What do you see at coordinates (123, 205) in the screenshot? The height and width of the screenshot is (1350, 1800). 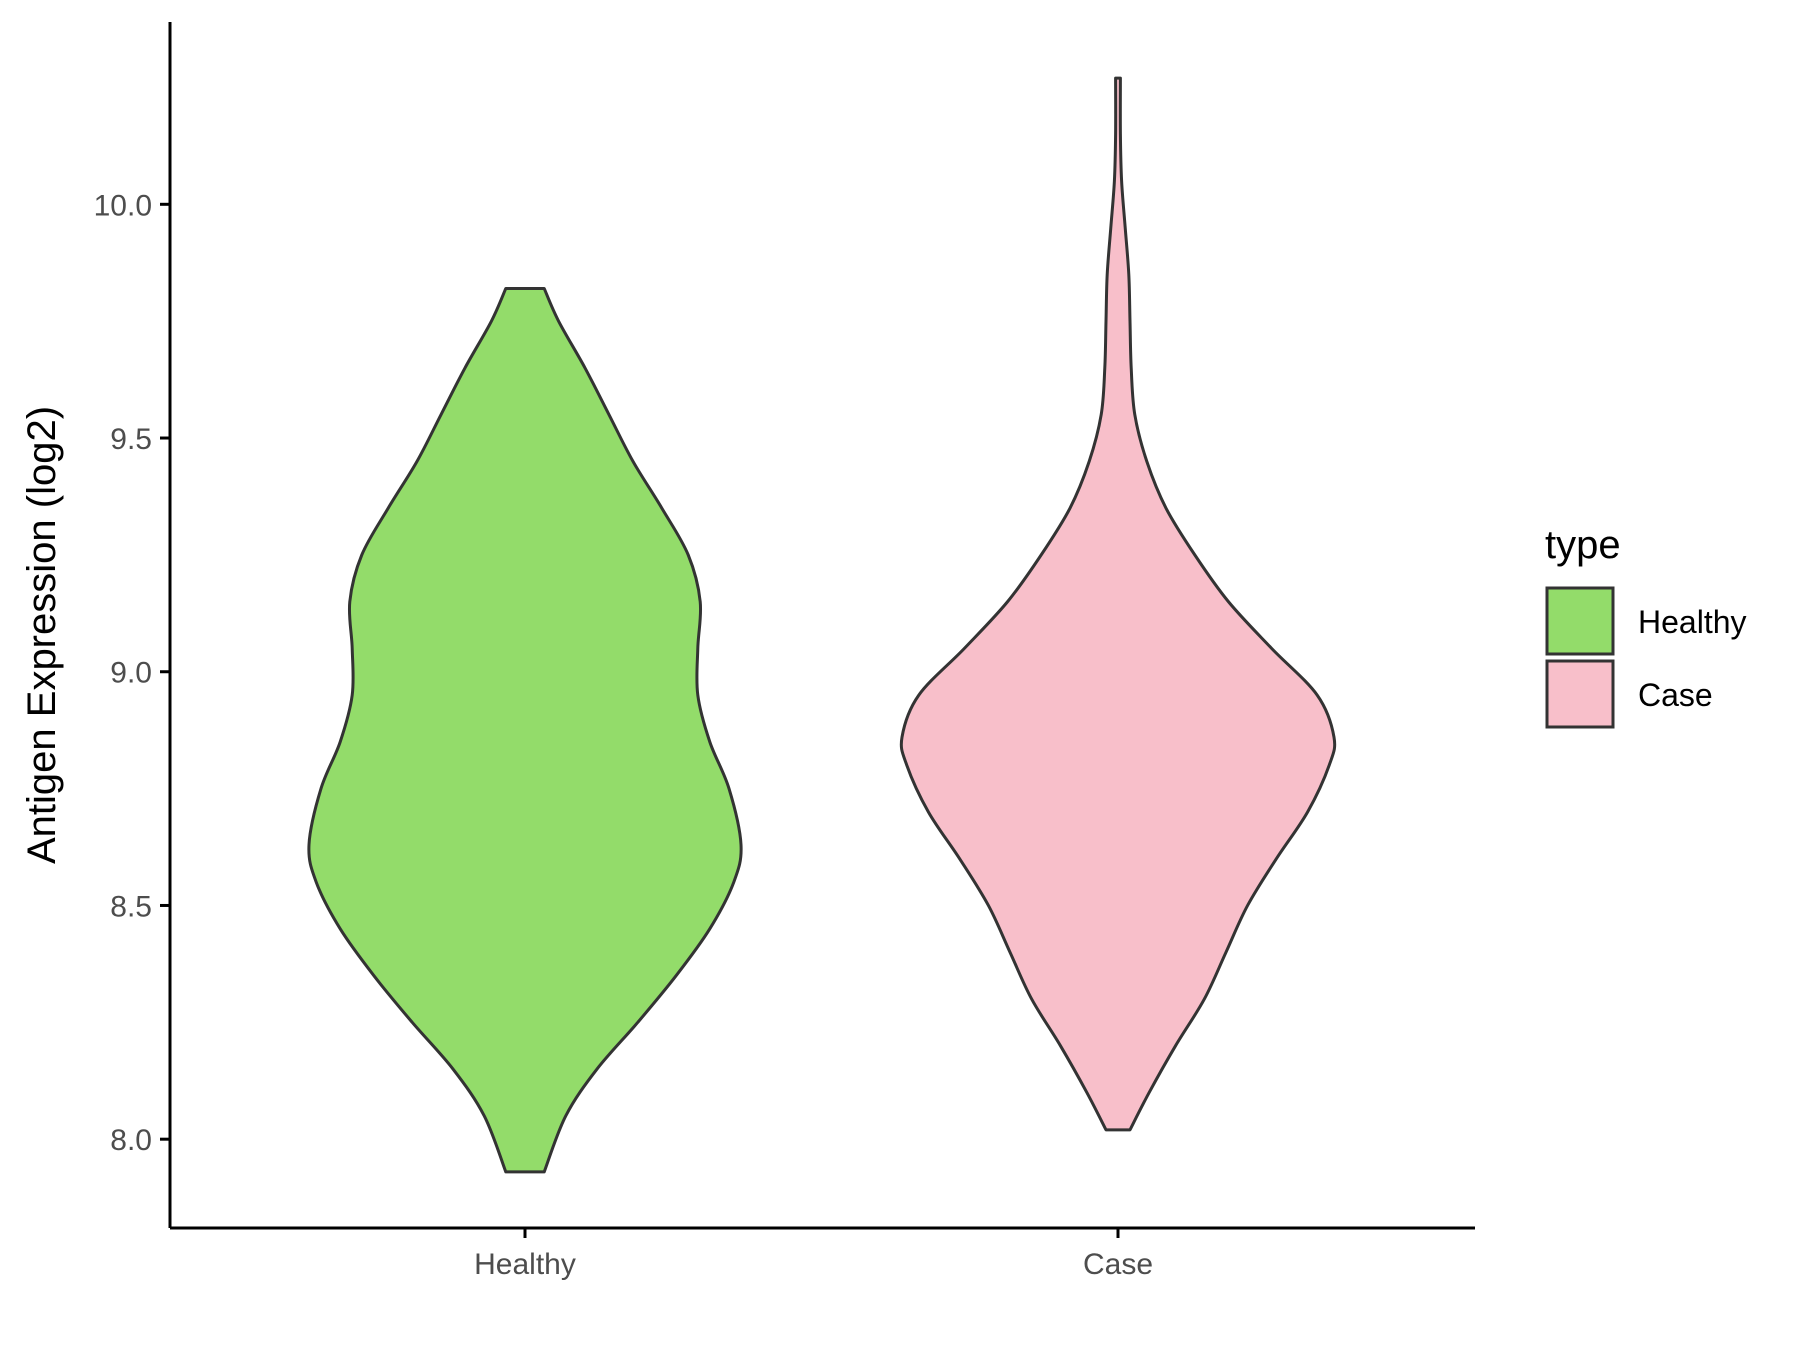 I see `y-tick-label: 10.0` at bounding box center [123, 205].